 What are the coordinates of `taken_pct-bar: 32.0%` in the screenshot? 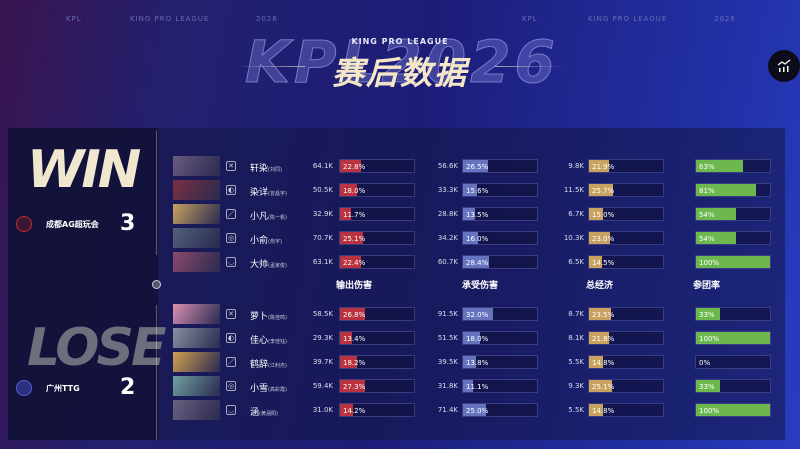 It's located at (500, 314).